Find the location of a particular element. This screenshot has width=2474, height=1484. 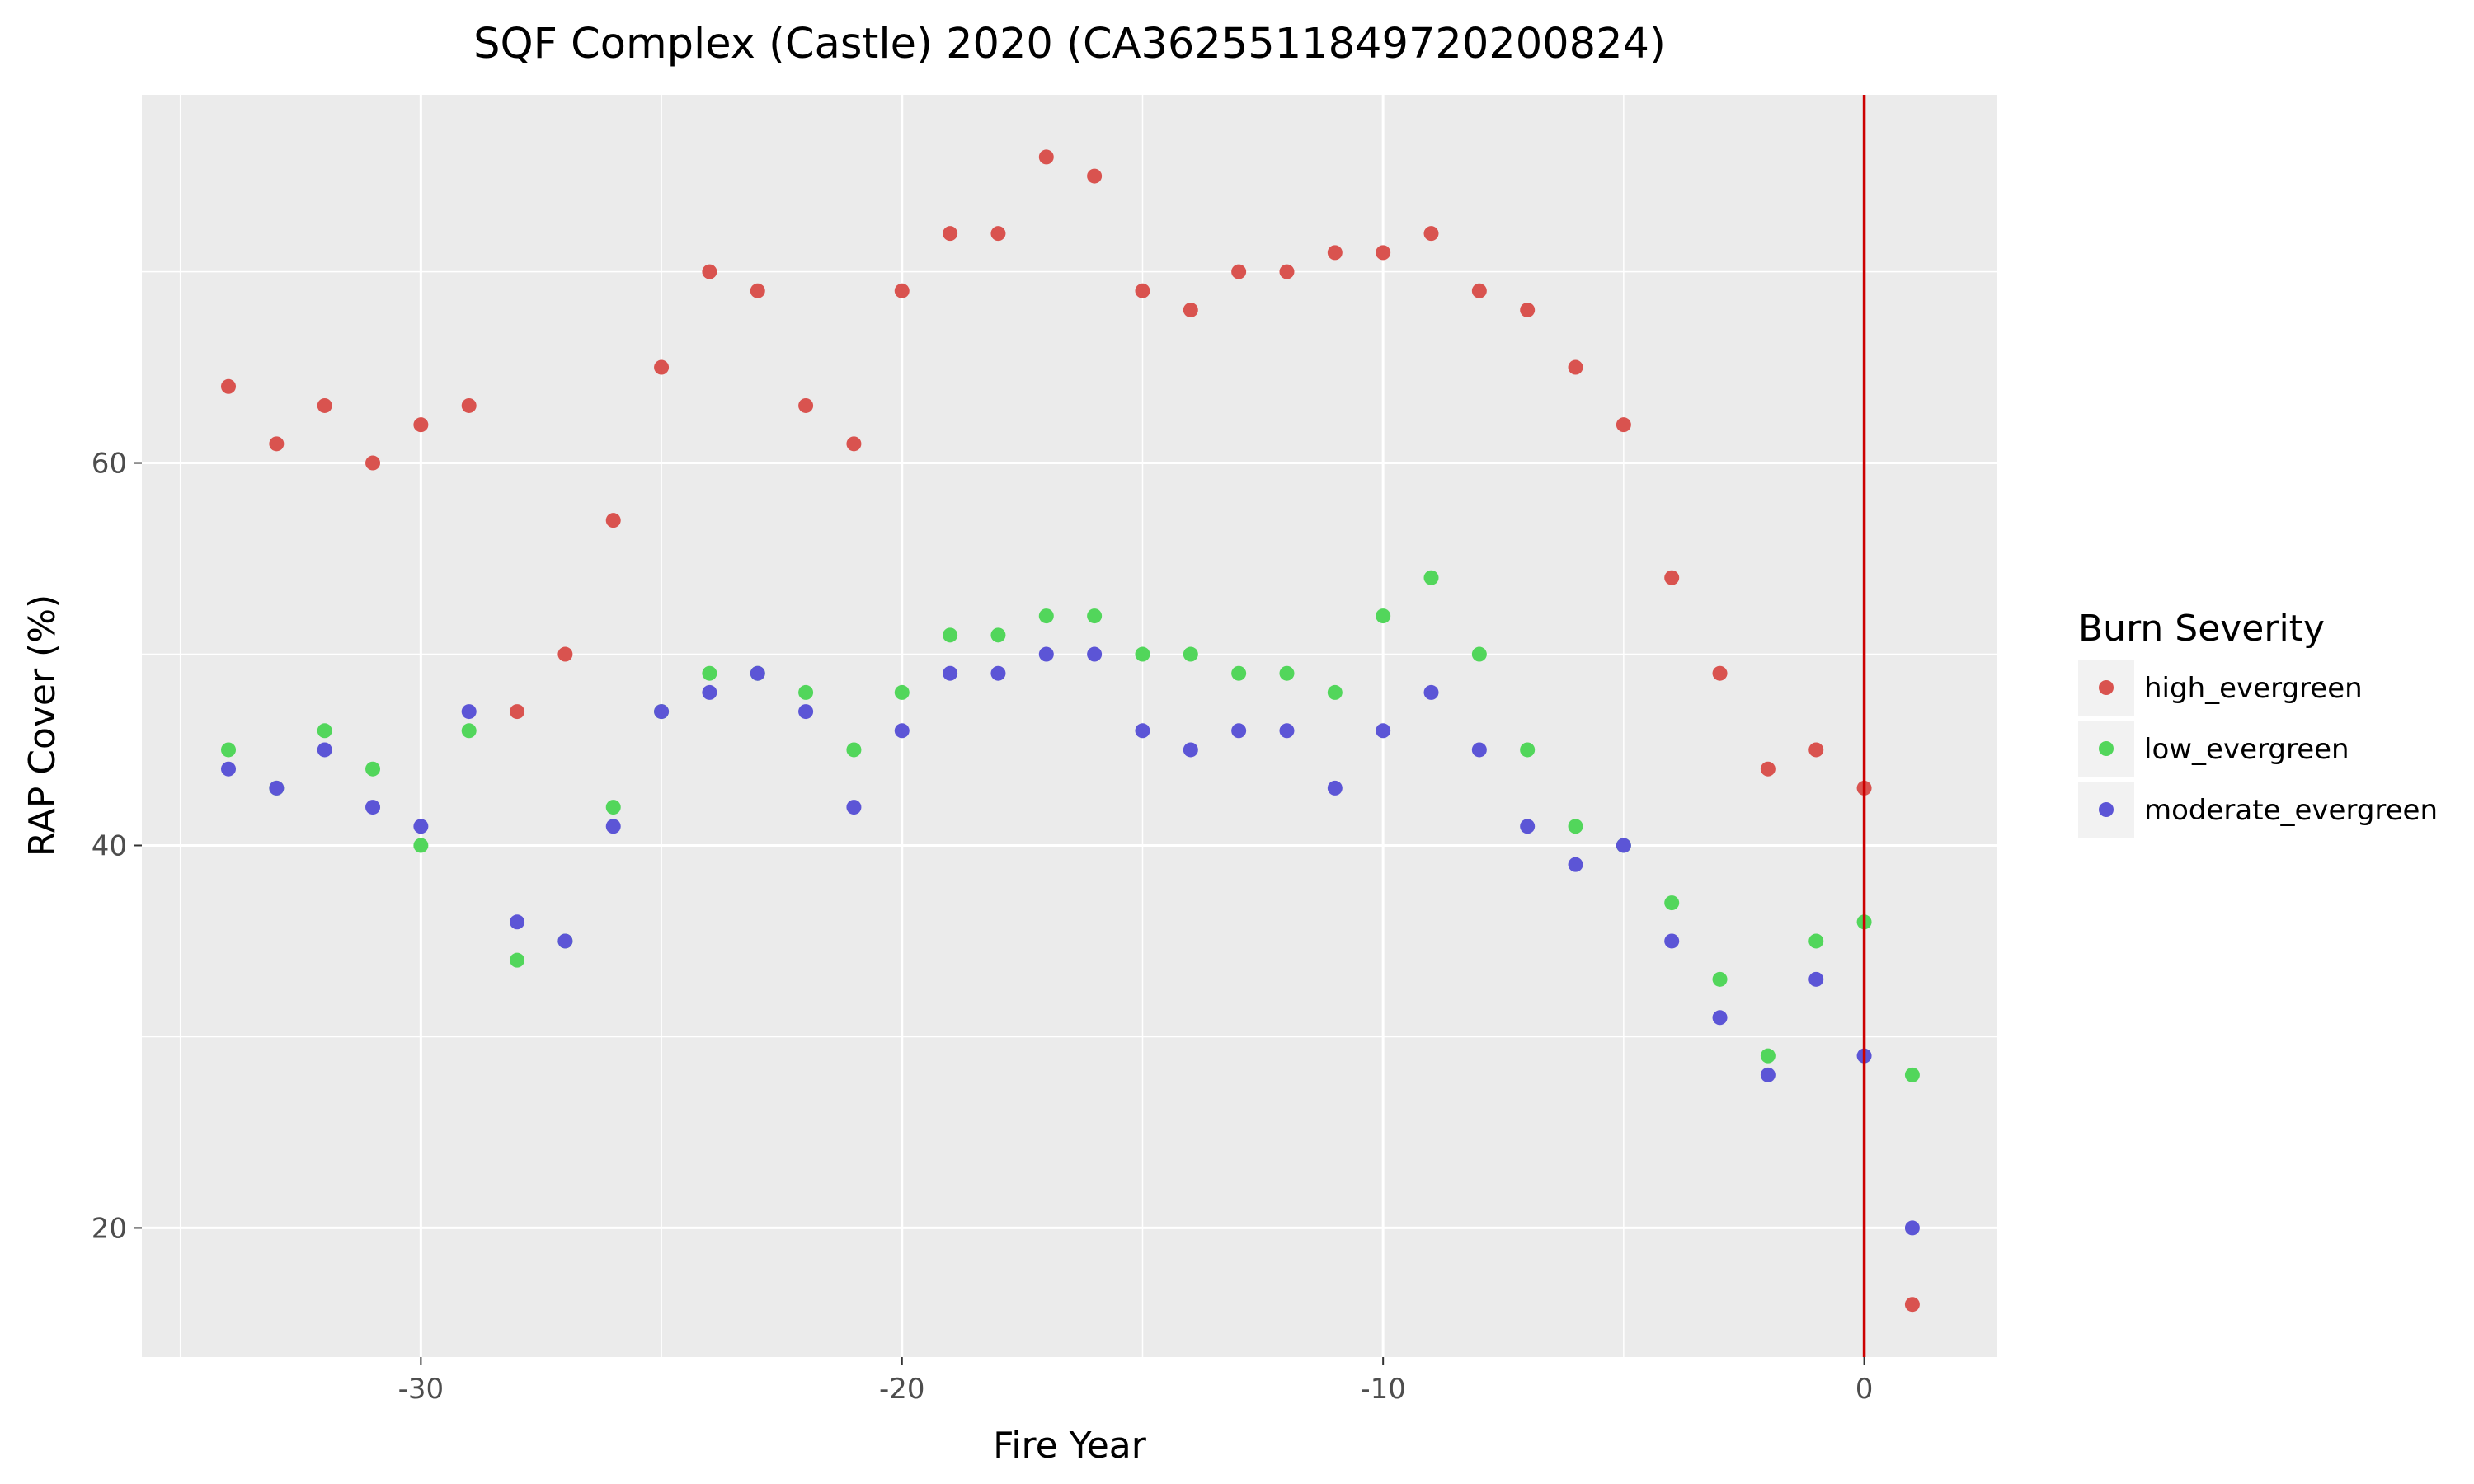

y-axis-label: RAP Cover (%) is located at coordinates (42, 725).